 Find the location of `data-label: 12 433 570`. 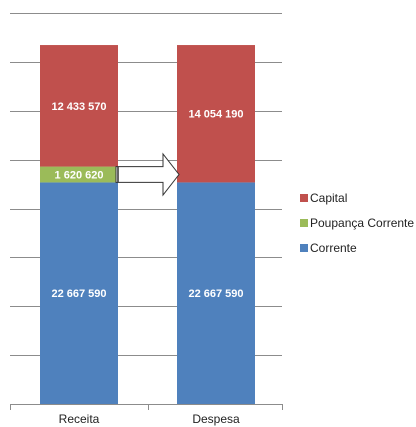

data-label: 12 433 570 is located at coordinates (78, 107).